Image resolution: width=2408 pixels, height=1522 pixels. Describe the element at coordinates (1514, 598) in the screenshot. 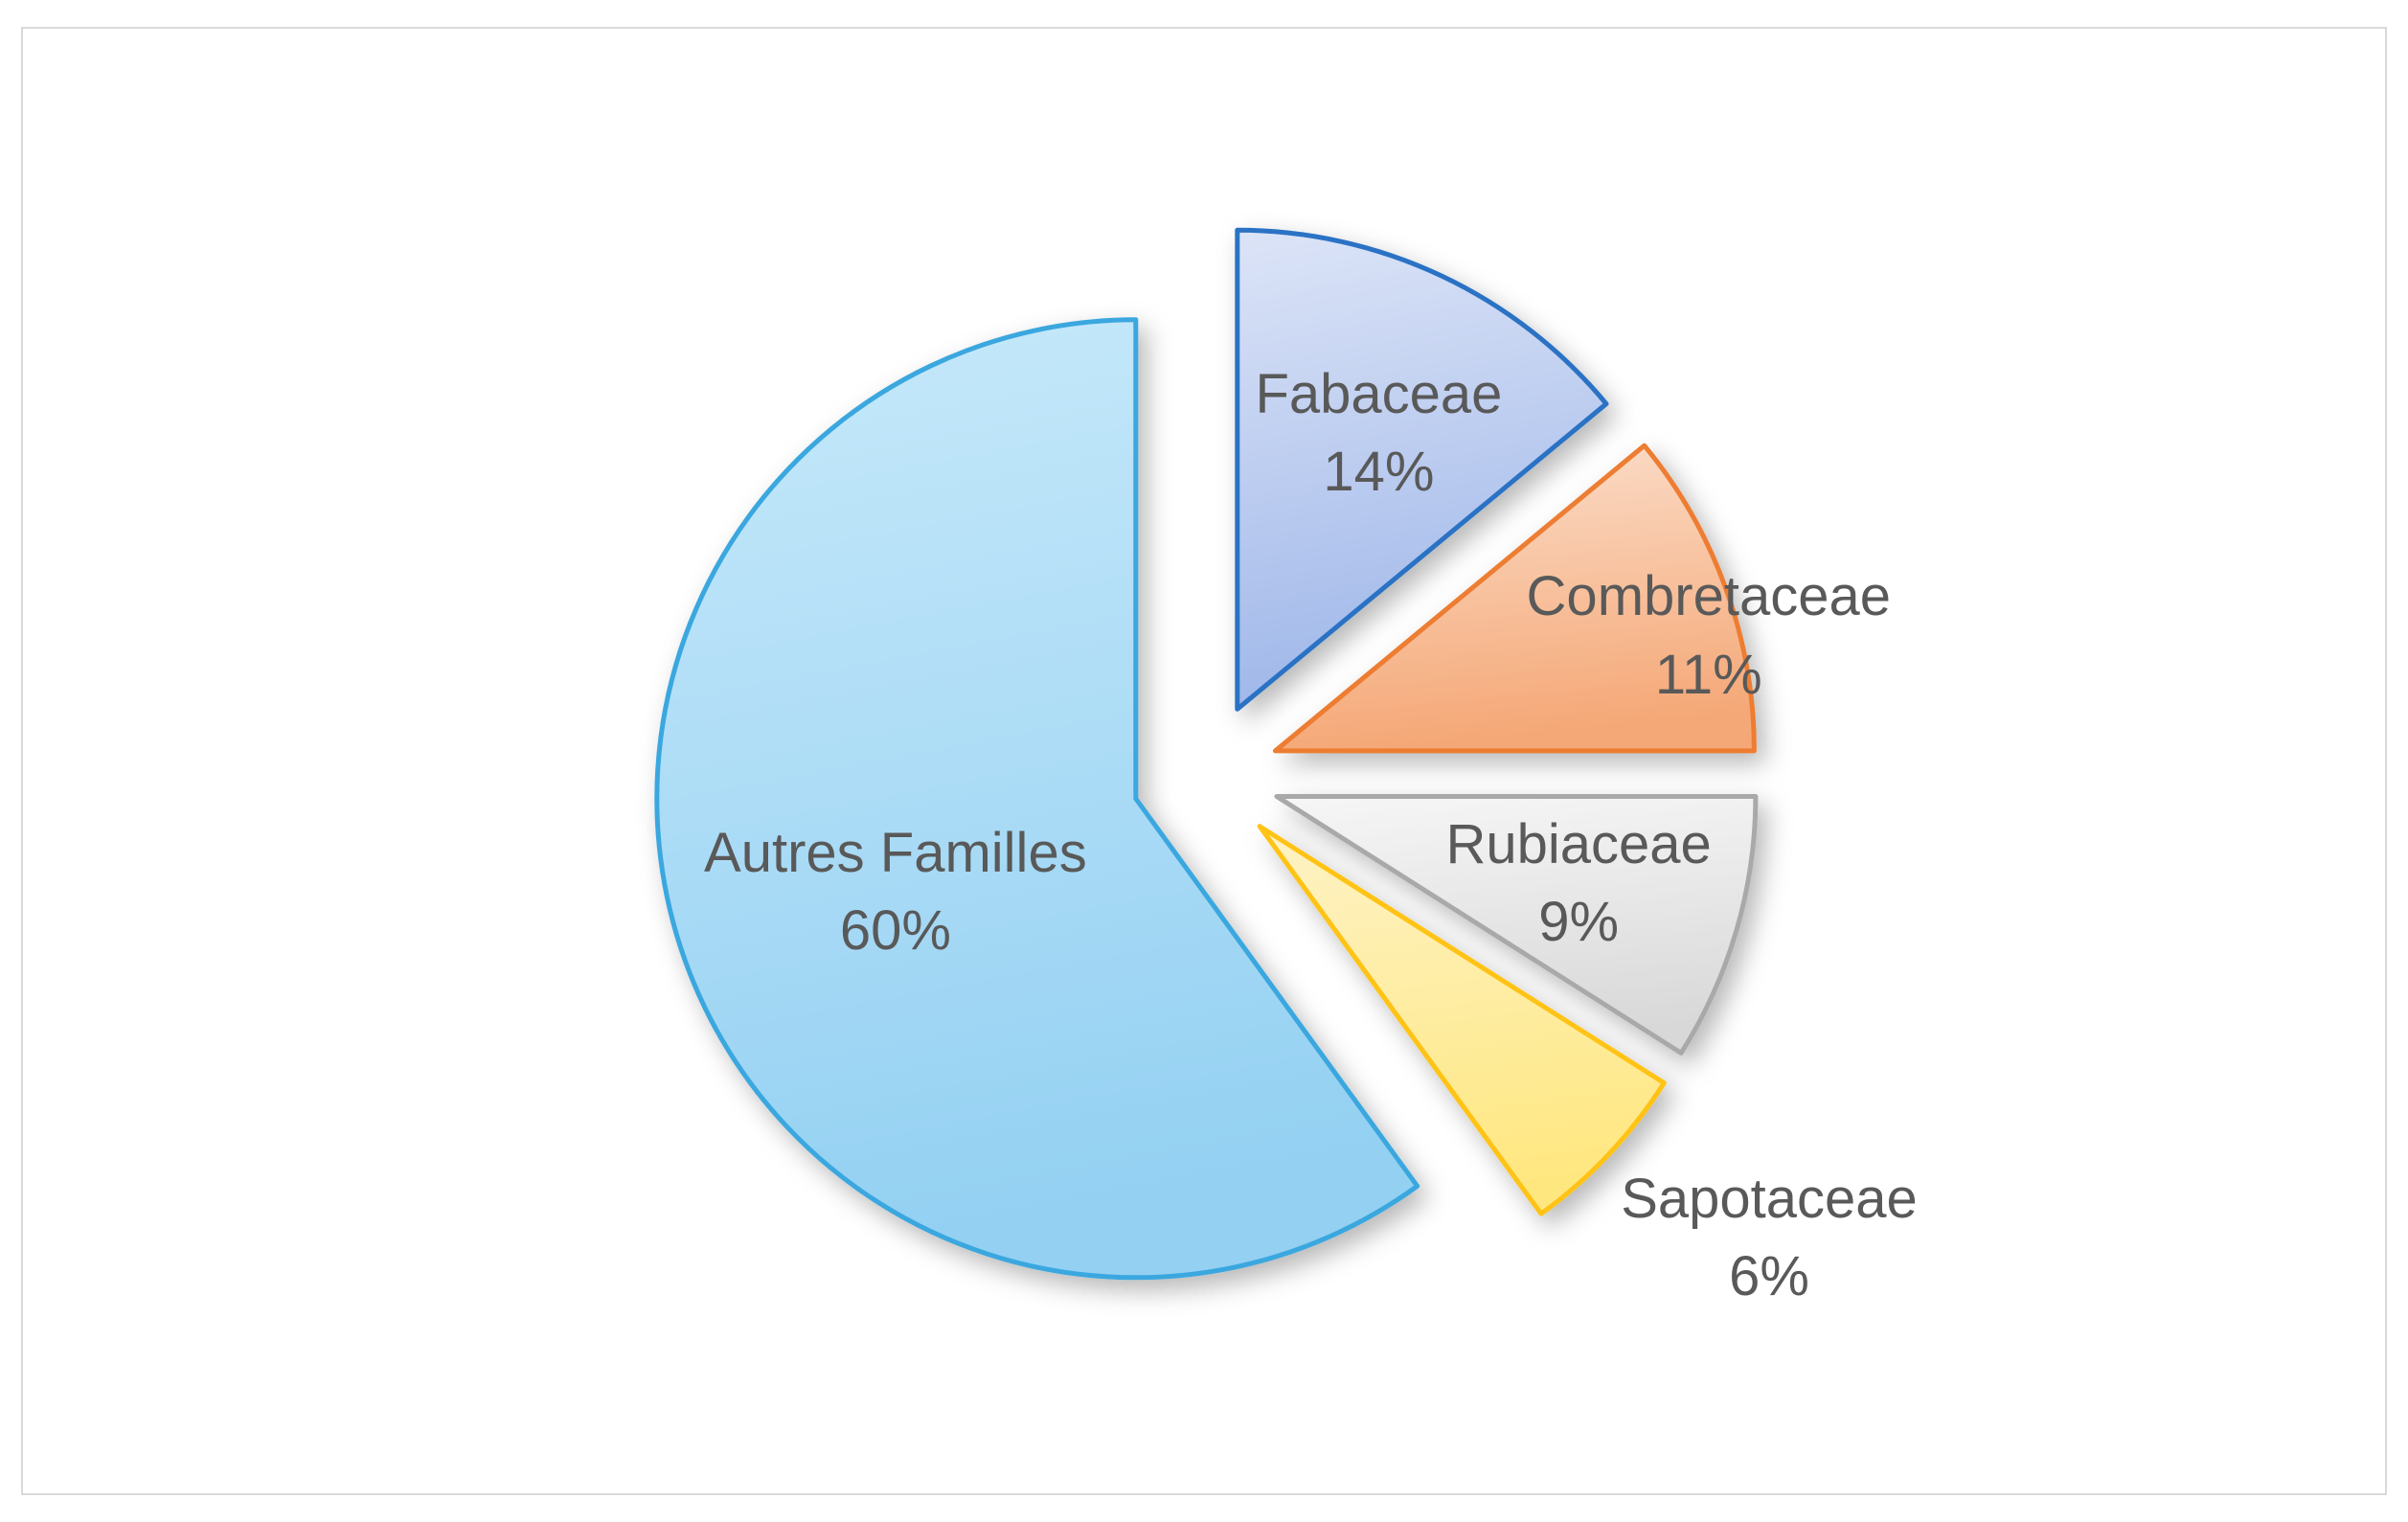

I see `pie-slice-combretaceae` at that location.